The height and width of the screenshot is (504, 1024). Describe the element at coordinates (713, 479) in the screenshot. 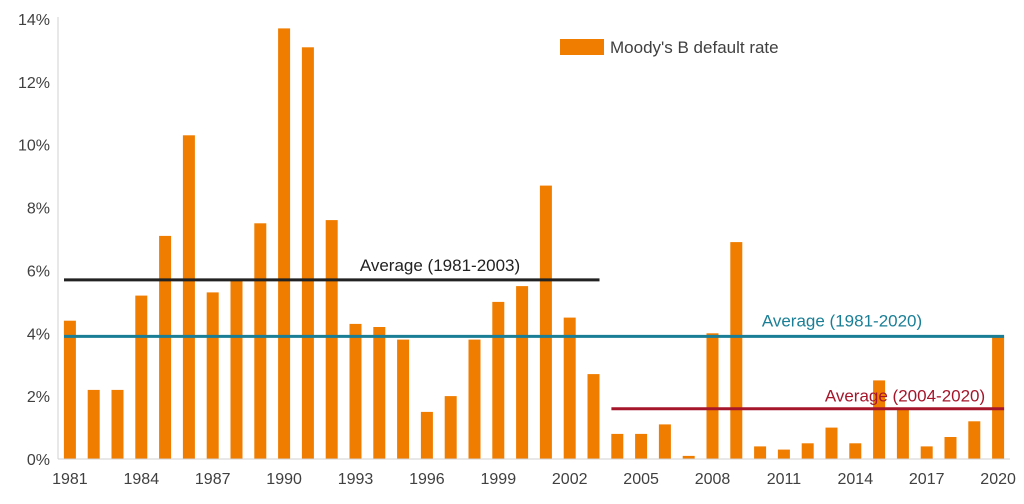

I see `x-tick-label: 2008` at that location.